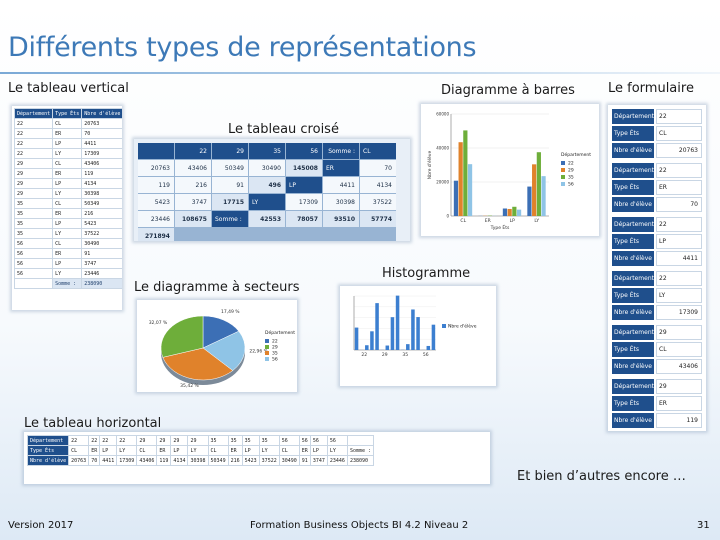 The width and height of the screenshot is (720, 540). I want to click on form-field-value: LY, so click(679, 295).